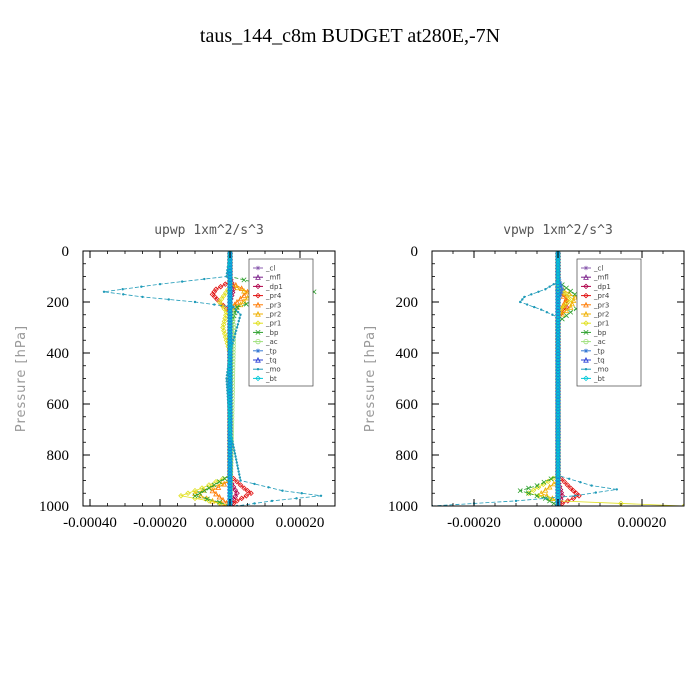 This screenshot has height=700, width=700. Describe the element at coordinates (271, 351) in the screenshot. I see `legend-label: _tp` at that location.